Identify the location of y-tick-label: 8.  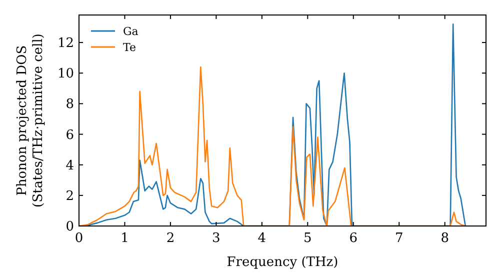
(70, 104).